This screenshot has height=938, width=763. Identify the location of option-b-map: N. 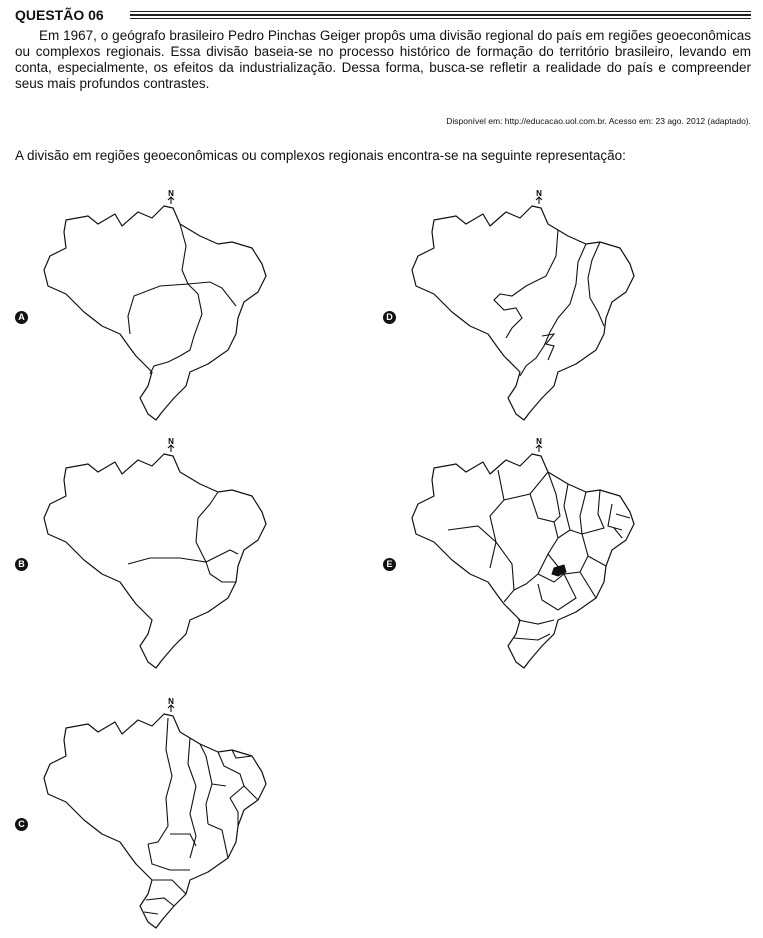
(155, 554).